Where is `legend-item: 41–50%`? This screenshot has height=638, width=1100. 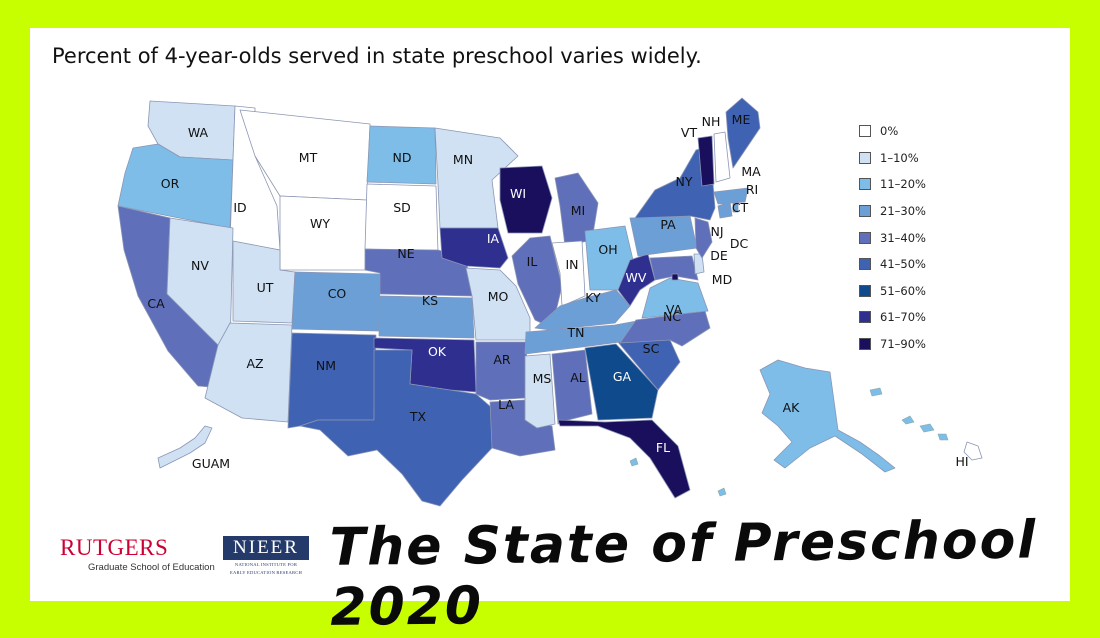 legend-item: 41–50% is located at coordinates (892, 264).